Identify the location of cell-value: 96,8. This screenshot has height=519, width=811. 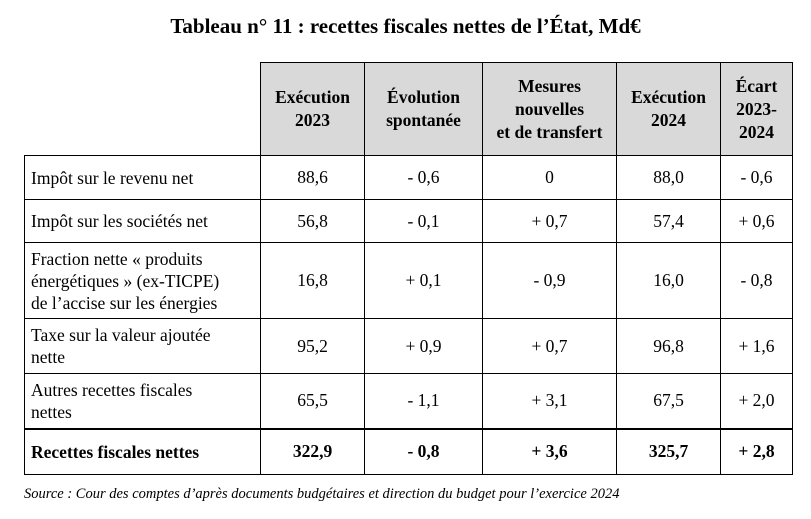
(668, 346).